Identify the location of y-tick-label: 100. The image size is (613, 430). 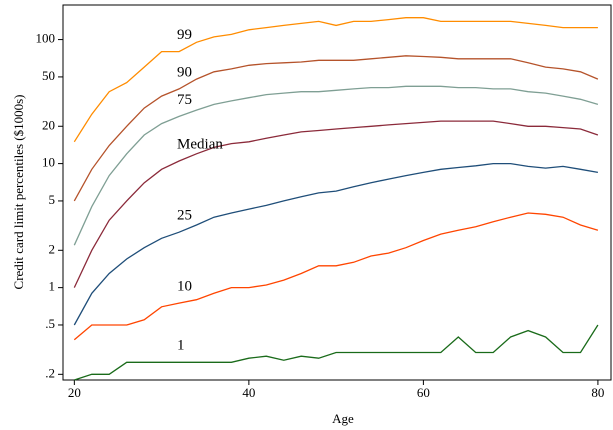
(46, 38).